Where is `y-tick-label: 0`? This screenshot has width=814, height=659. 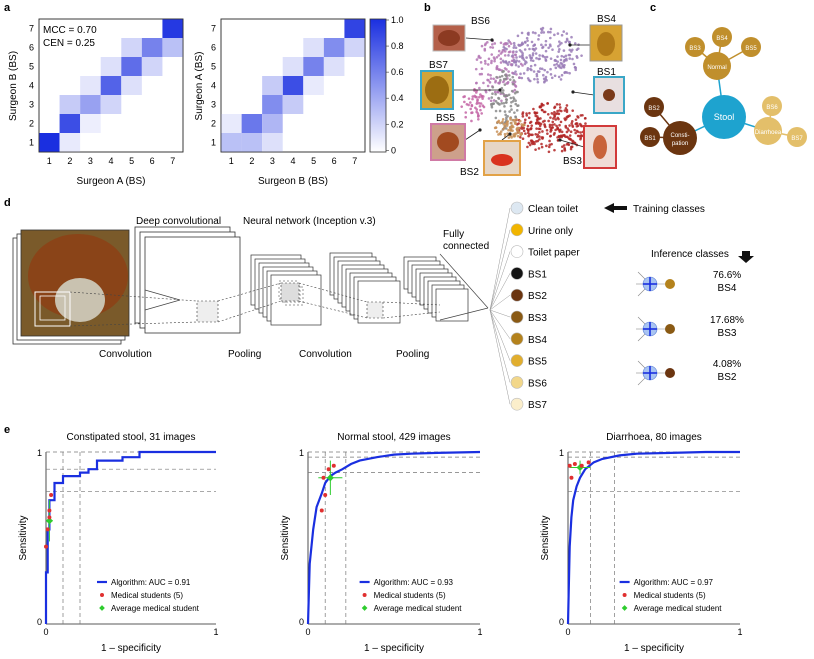
y-tick-label: 0 is located at coordinates (561, 622).